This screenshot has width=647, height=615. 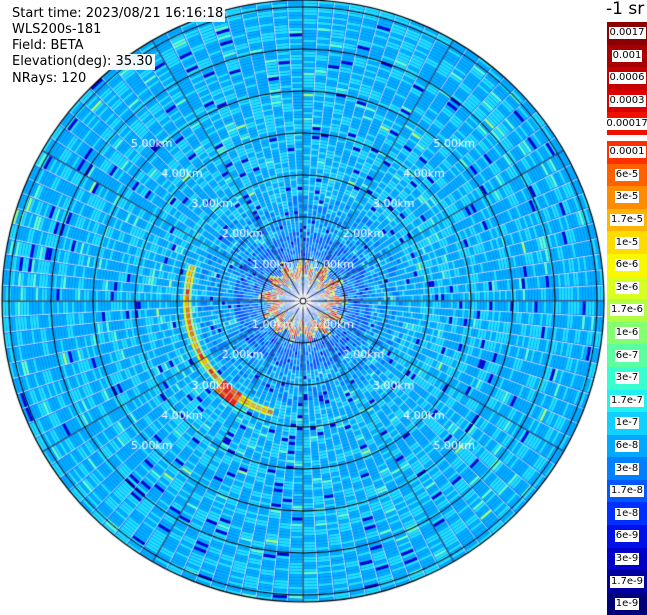 I want to click on nrays-label: NRays: 120, so click(x=49, y=79).